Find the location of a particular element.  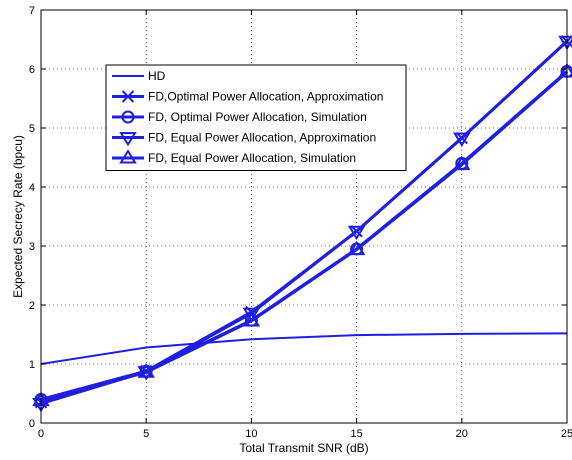

y-tick-label: 7 is located at coordinates (32, 11).